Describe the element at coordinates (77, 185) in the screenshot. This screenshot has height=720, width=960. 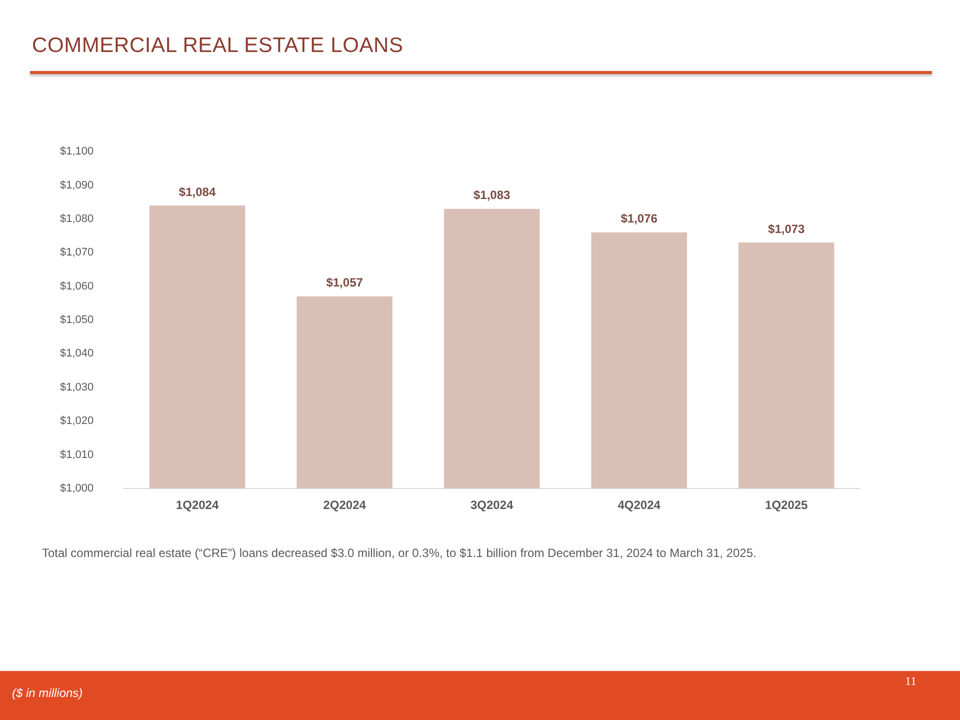
I see `y-tick-label: $1,090` at that location.